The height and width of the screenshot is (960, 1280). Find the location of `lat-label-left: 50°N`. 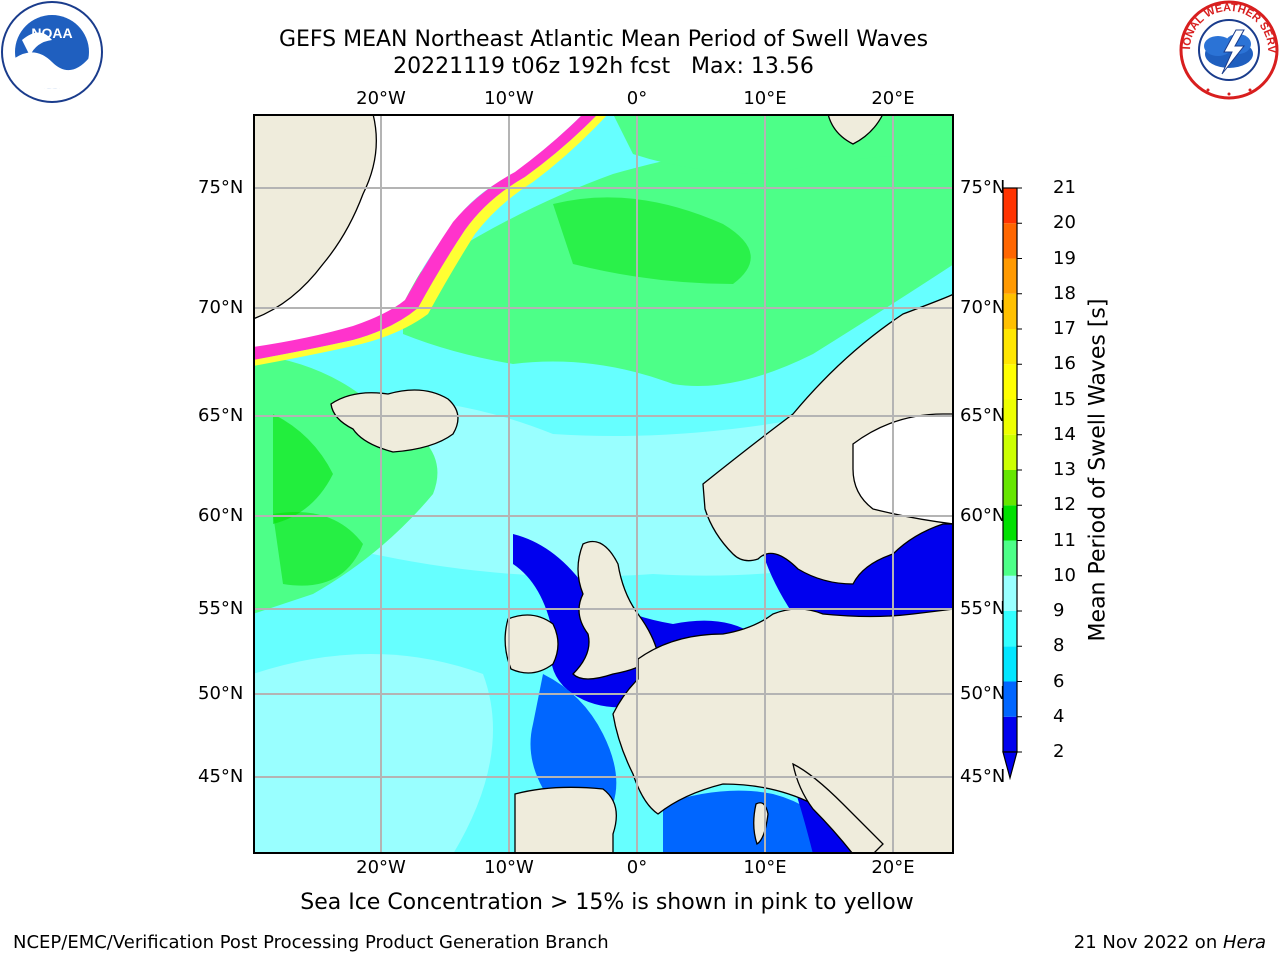

lat-label-left: 50°N is located at coordinates (221, 693).